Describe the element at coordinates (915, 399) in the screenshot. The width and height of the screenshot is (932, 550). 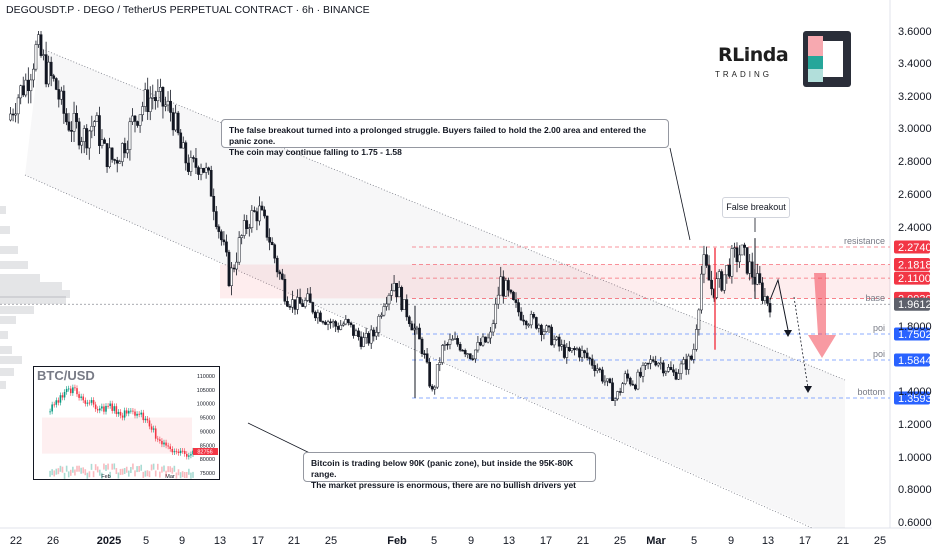
I see `price-badge-text: 1.3593` at that location.